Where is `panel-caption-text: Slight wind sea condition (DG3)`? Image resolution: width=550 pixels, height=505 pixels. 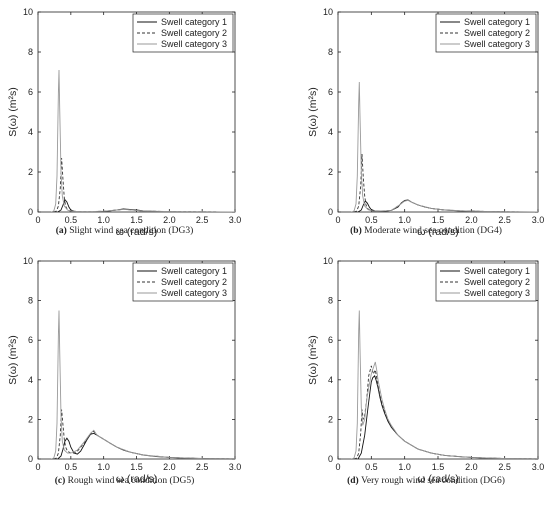 panel-caption-text: Slight wind sea condition (DG3) is located at coordinates (131, 230).